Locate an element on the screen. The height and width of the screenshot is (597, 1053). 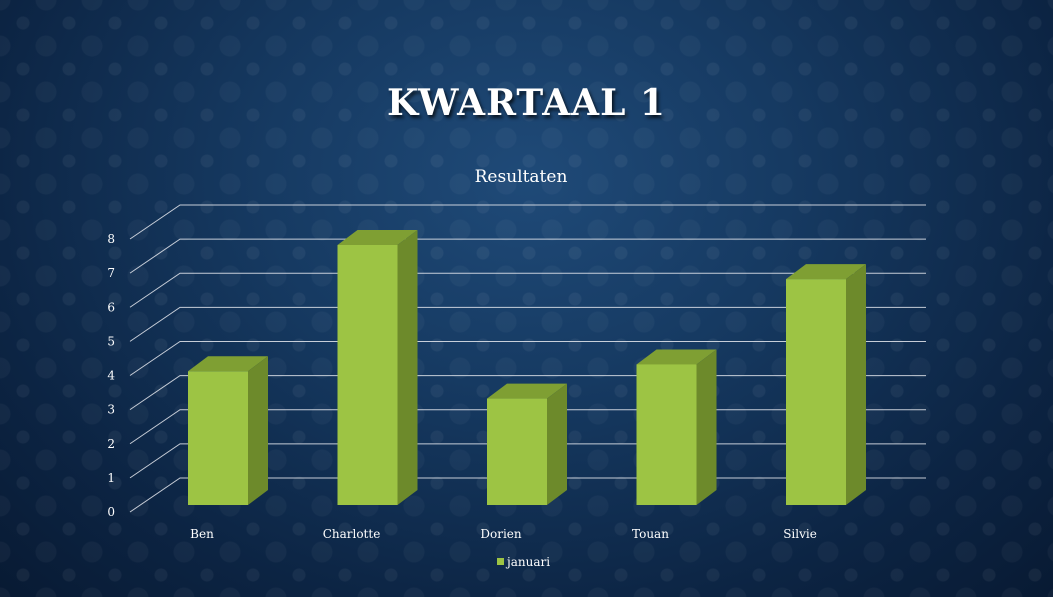
bar-silvie is located at coordinates (826, 384).